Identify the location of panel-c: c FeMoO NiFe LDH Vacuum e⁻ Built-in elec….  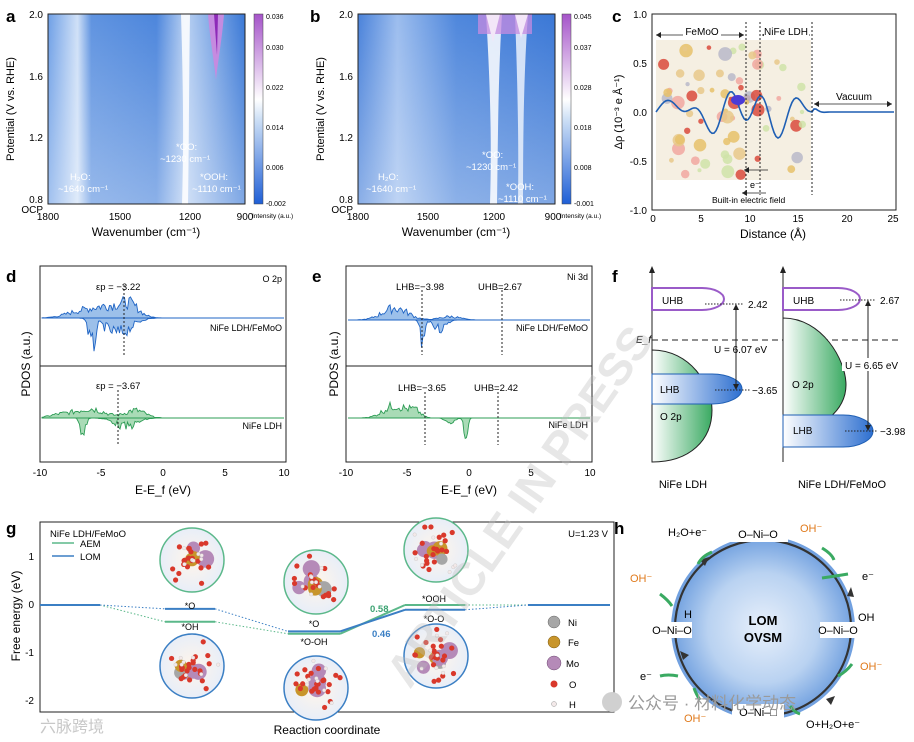
(755, 124).